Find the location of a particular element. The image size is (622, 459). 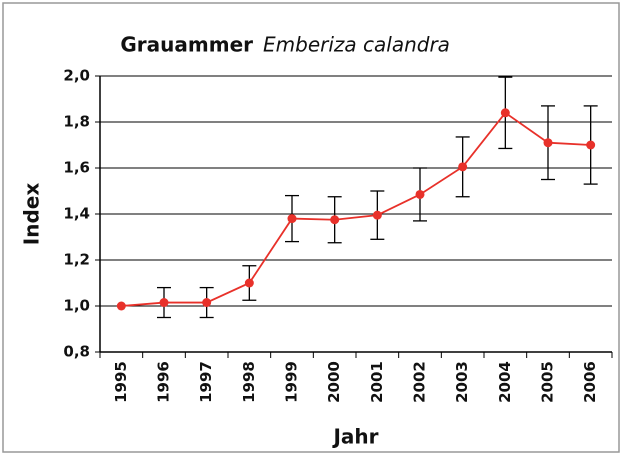

y-tick-label: 0,8 is located at coordinates (76, 352).